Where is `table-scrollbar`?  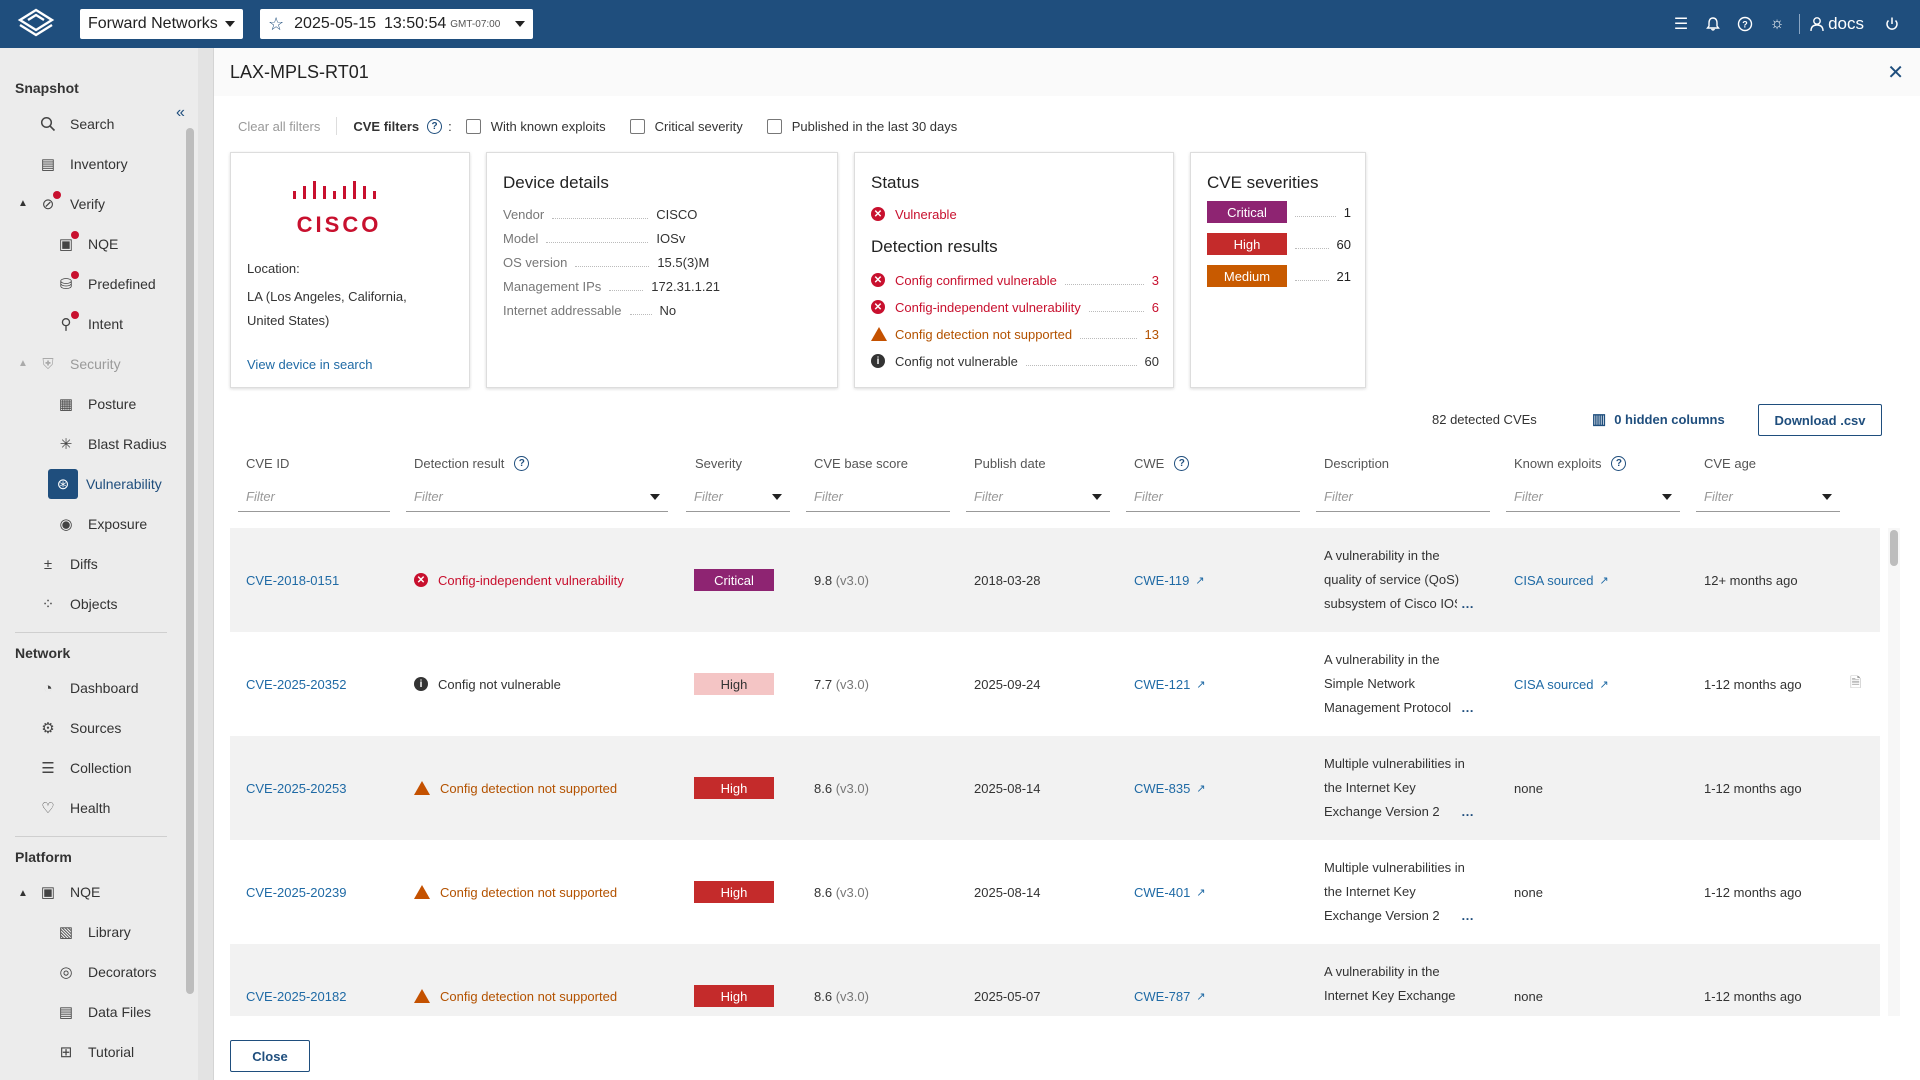
table-scrollbar is located at coordinates (1894, 548).